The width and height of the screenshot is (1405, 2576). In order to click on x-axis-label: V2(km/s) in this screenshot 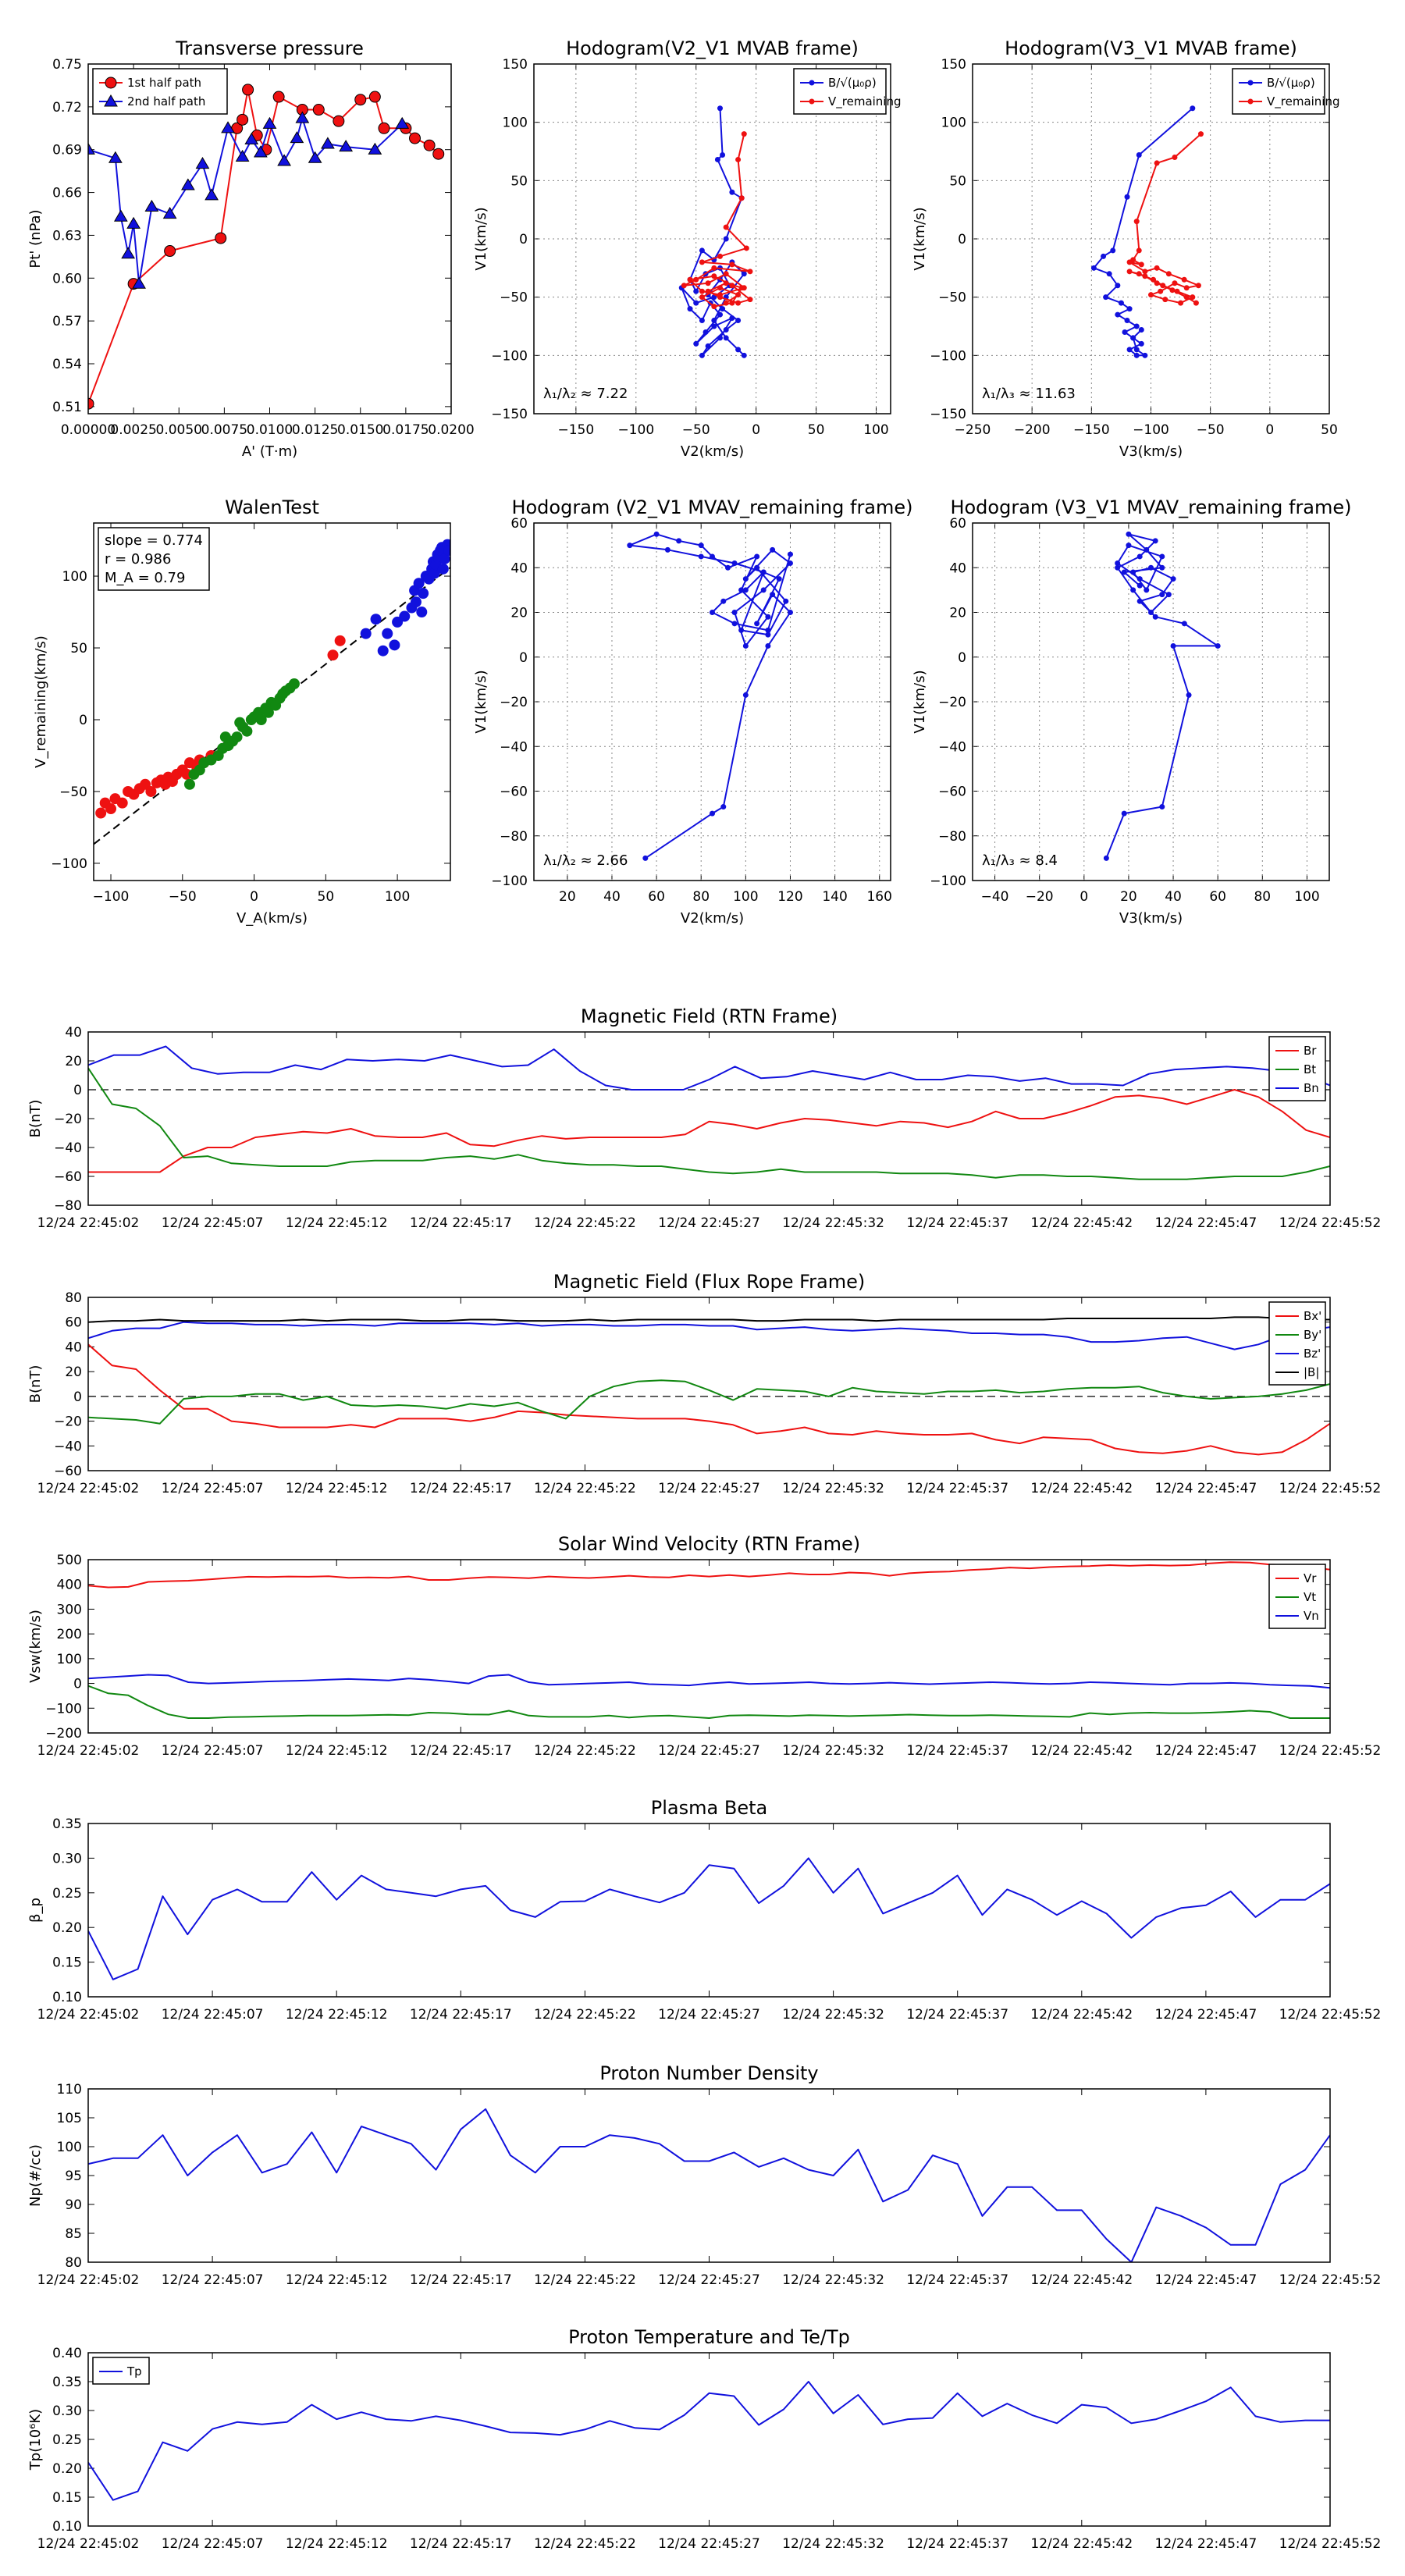, I will do `click(713, 919)`.